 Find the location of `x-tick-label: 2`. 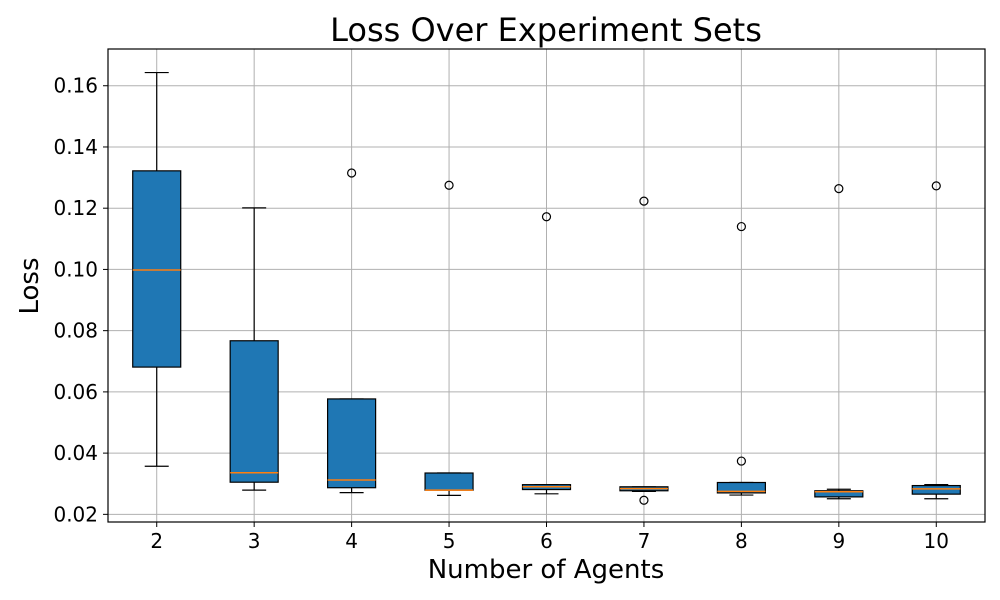

x-tick-label: 2 is located at coordinates (156, 541).